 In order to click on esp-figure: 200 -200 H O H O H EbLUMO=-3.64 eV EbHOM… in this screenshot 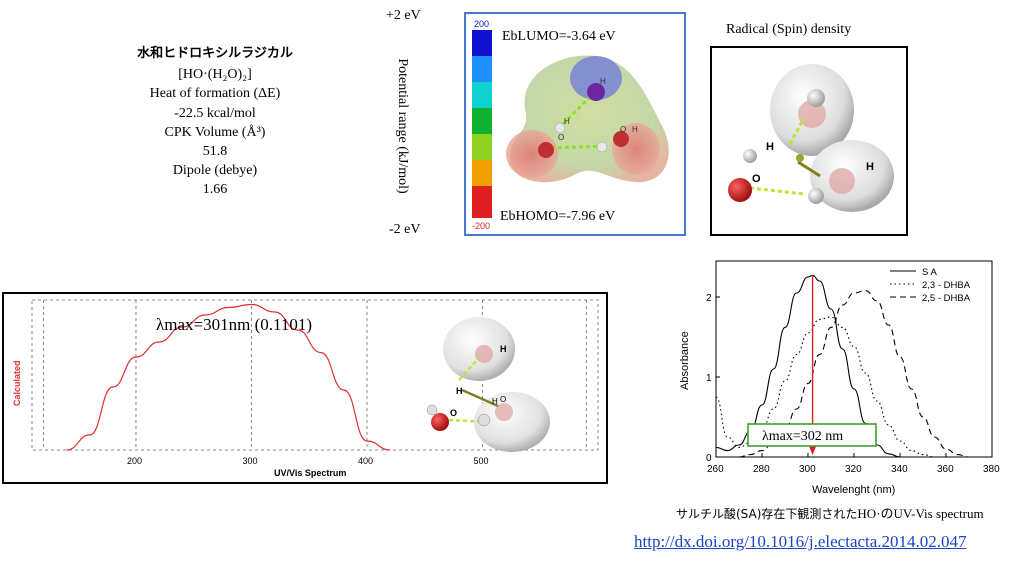, I will do `click(575, 124)`.